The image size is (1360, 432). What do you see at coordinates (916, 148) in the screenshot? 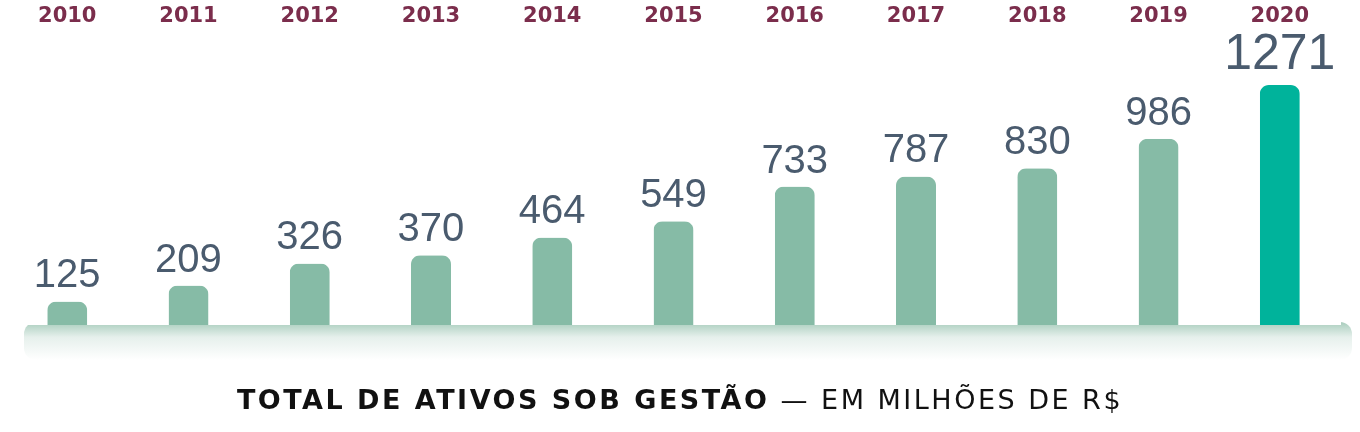
I see `data-label: 787` at bounding box center [916, 148].